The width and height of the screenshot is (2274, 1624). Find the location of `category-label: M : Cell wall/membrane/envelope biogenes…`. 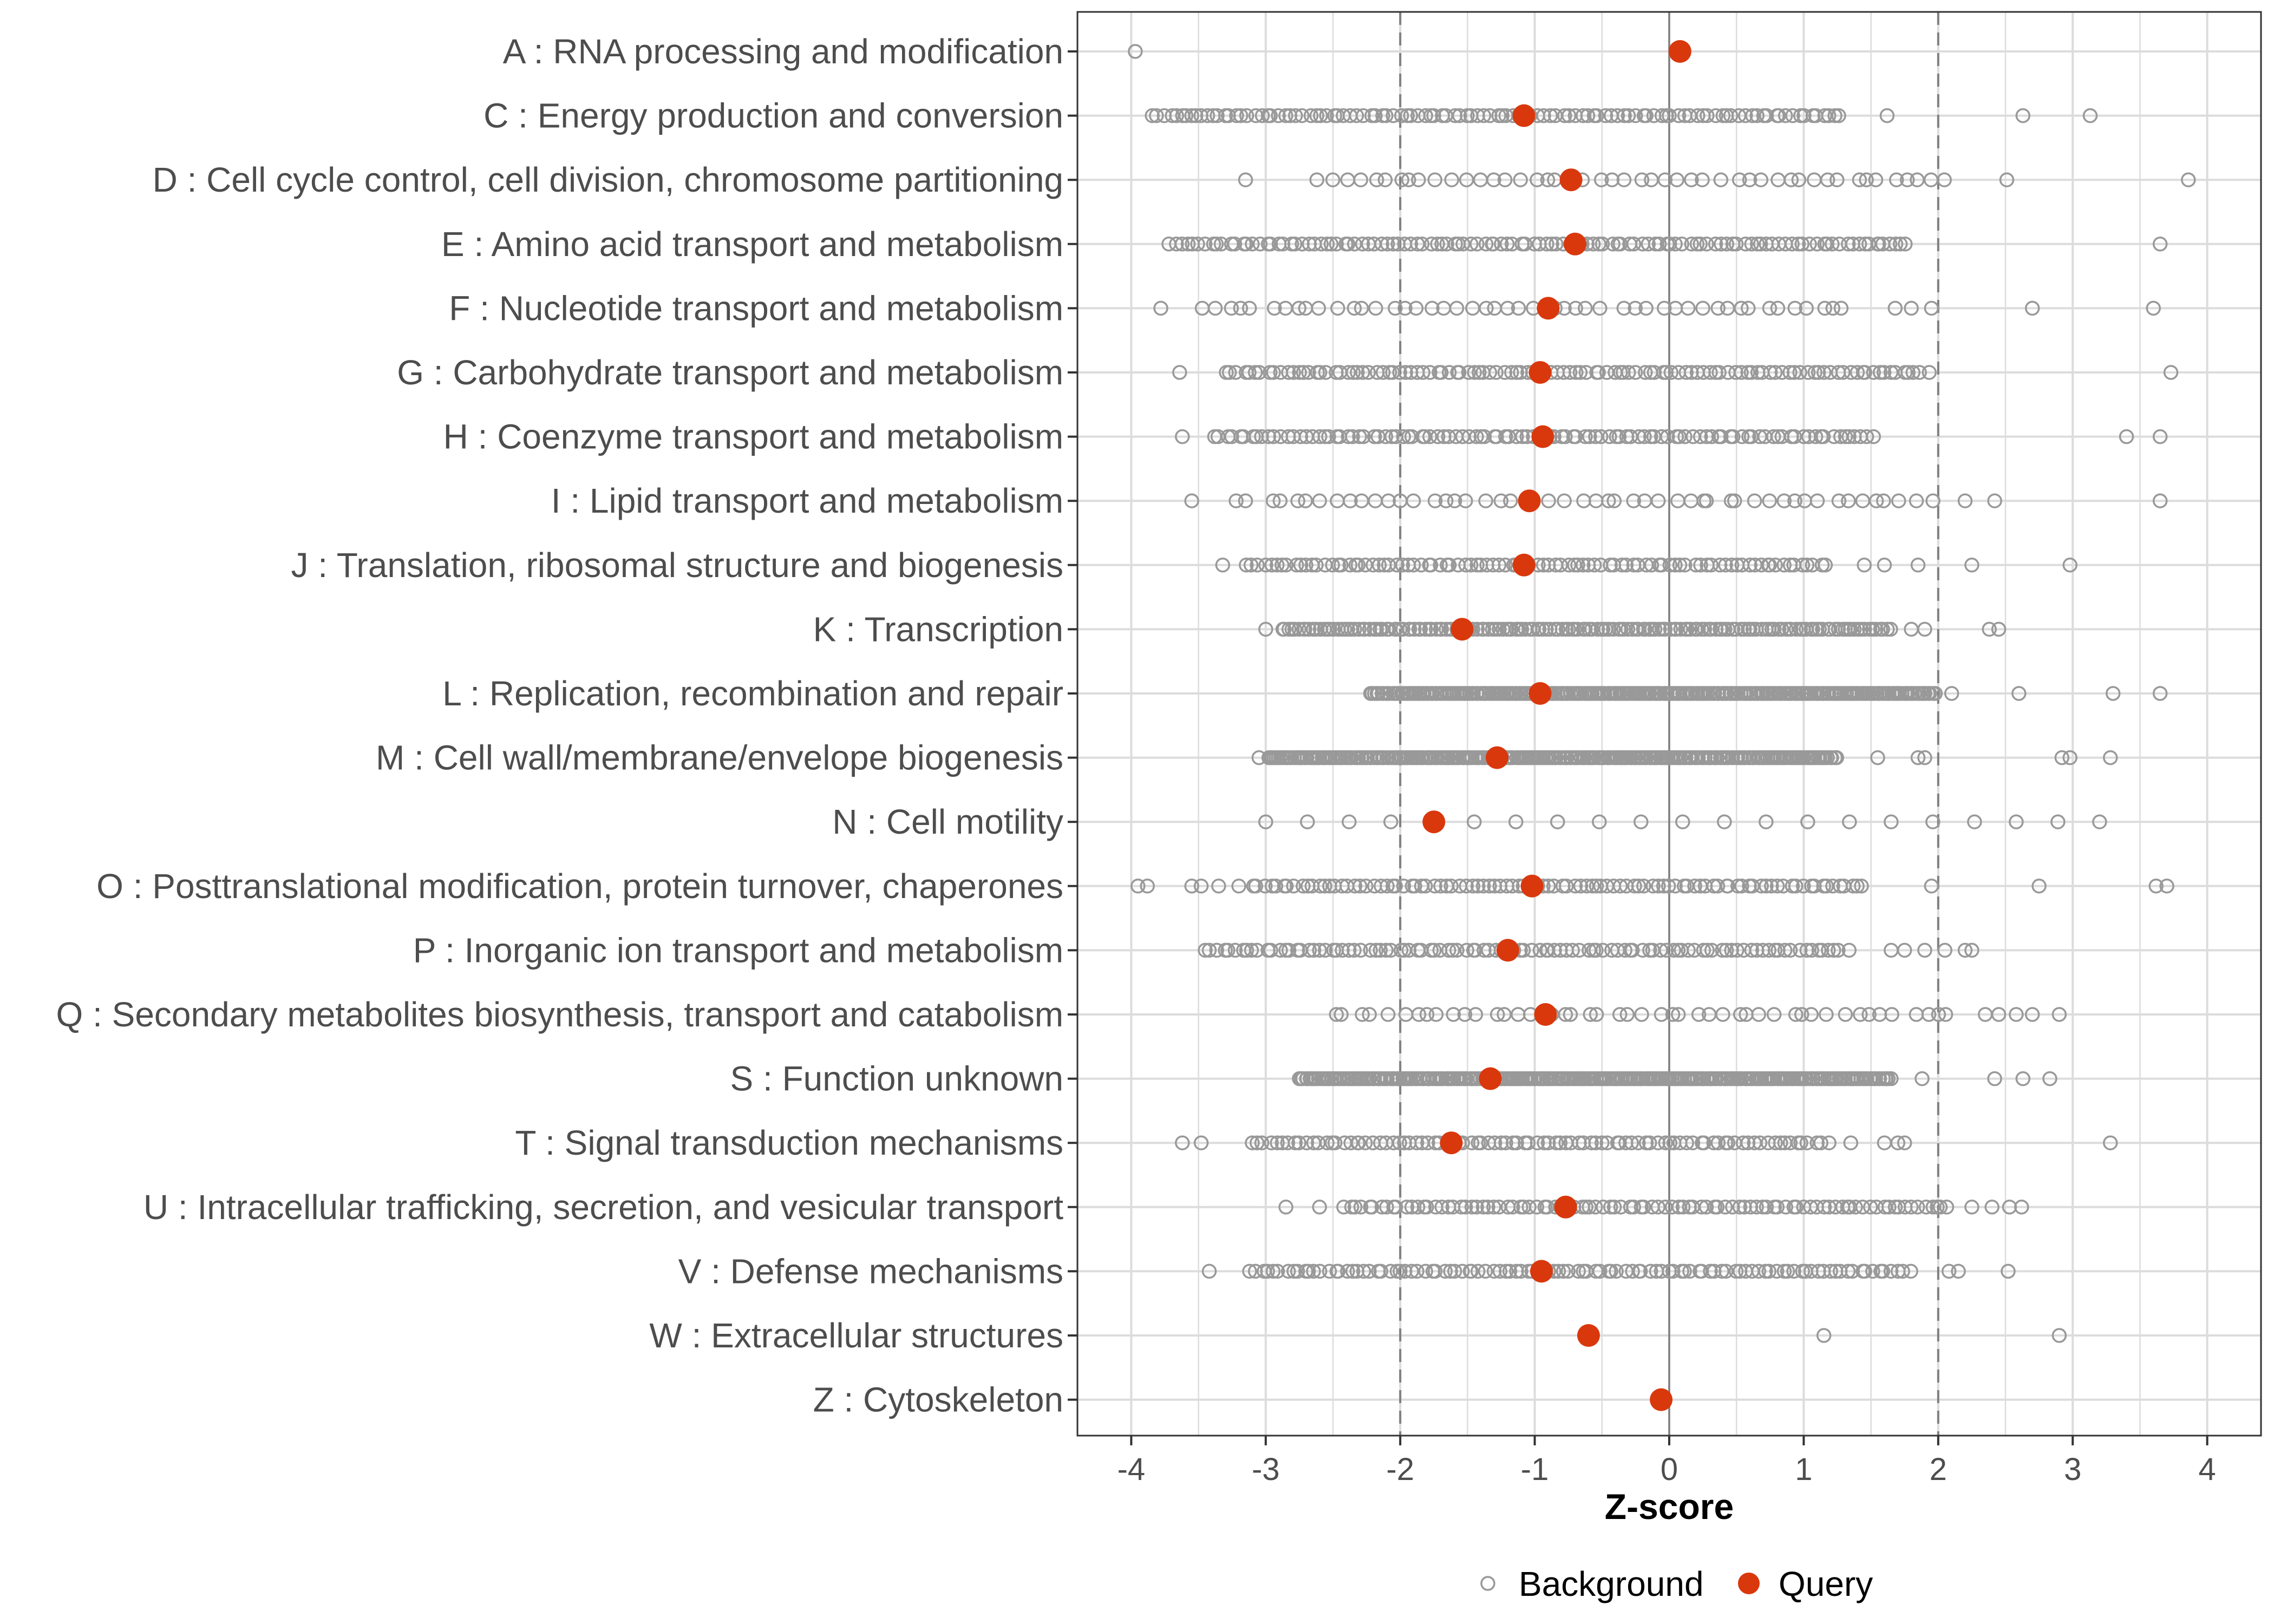

category-label: M : Cell wall/membrane/envelope biogenes… is located at coordinates (720, 757).